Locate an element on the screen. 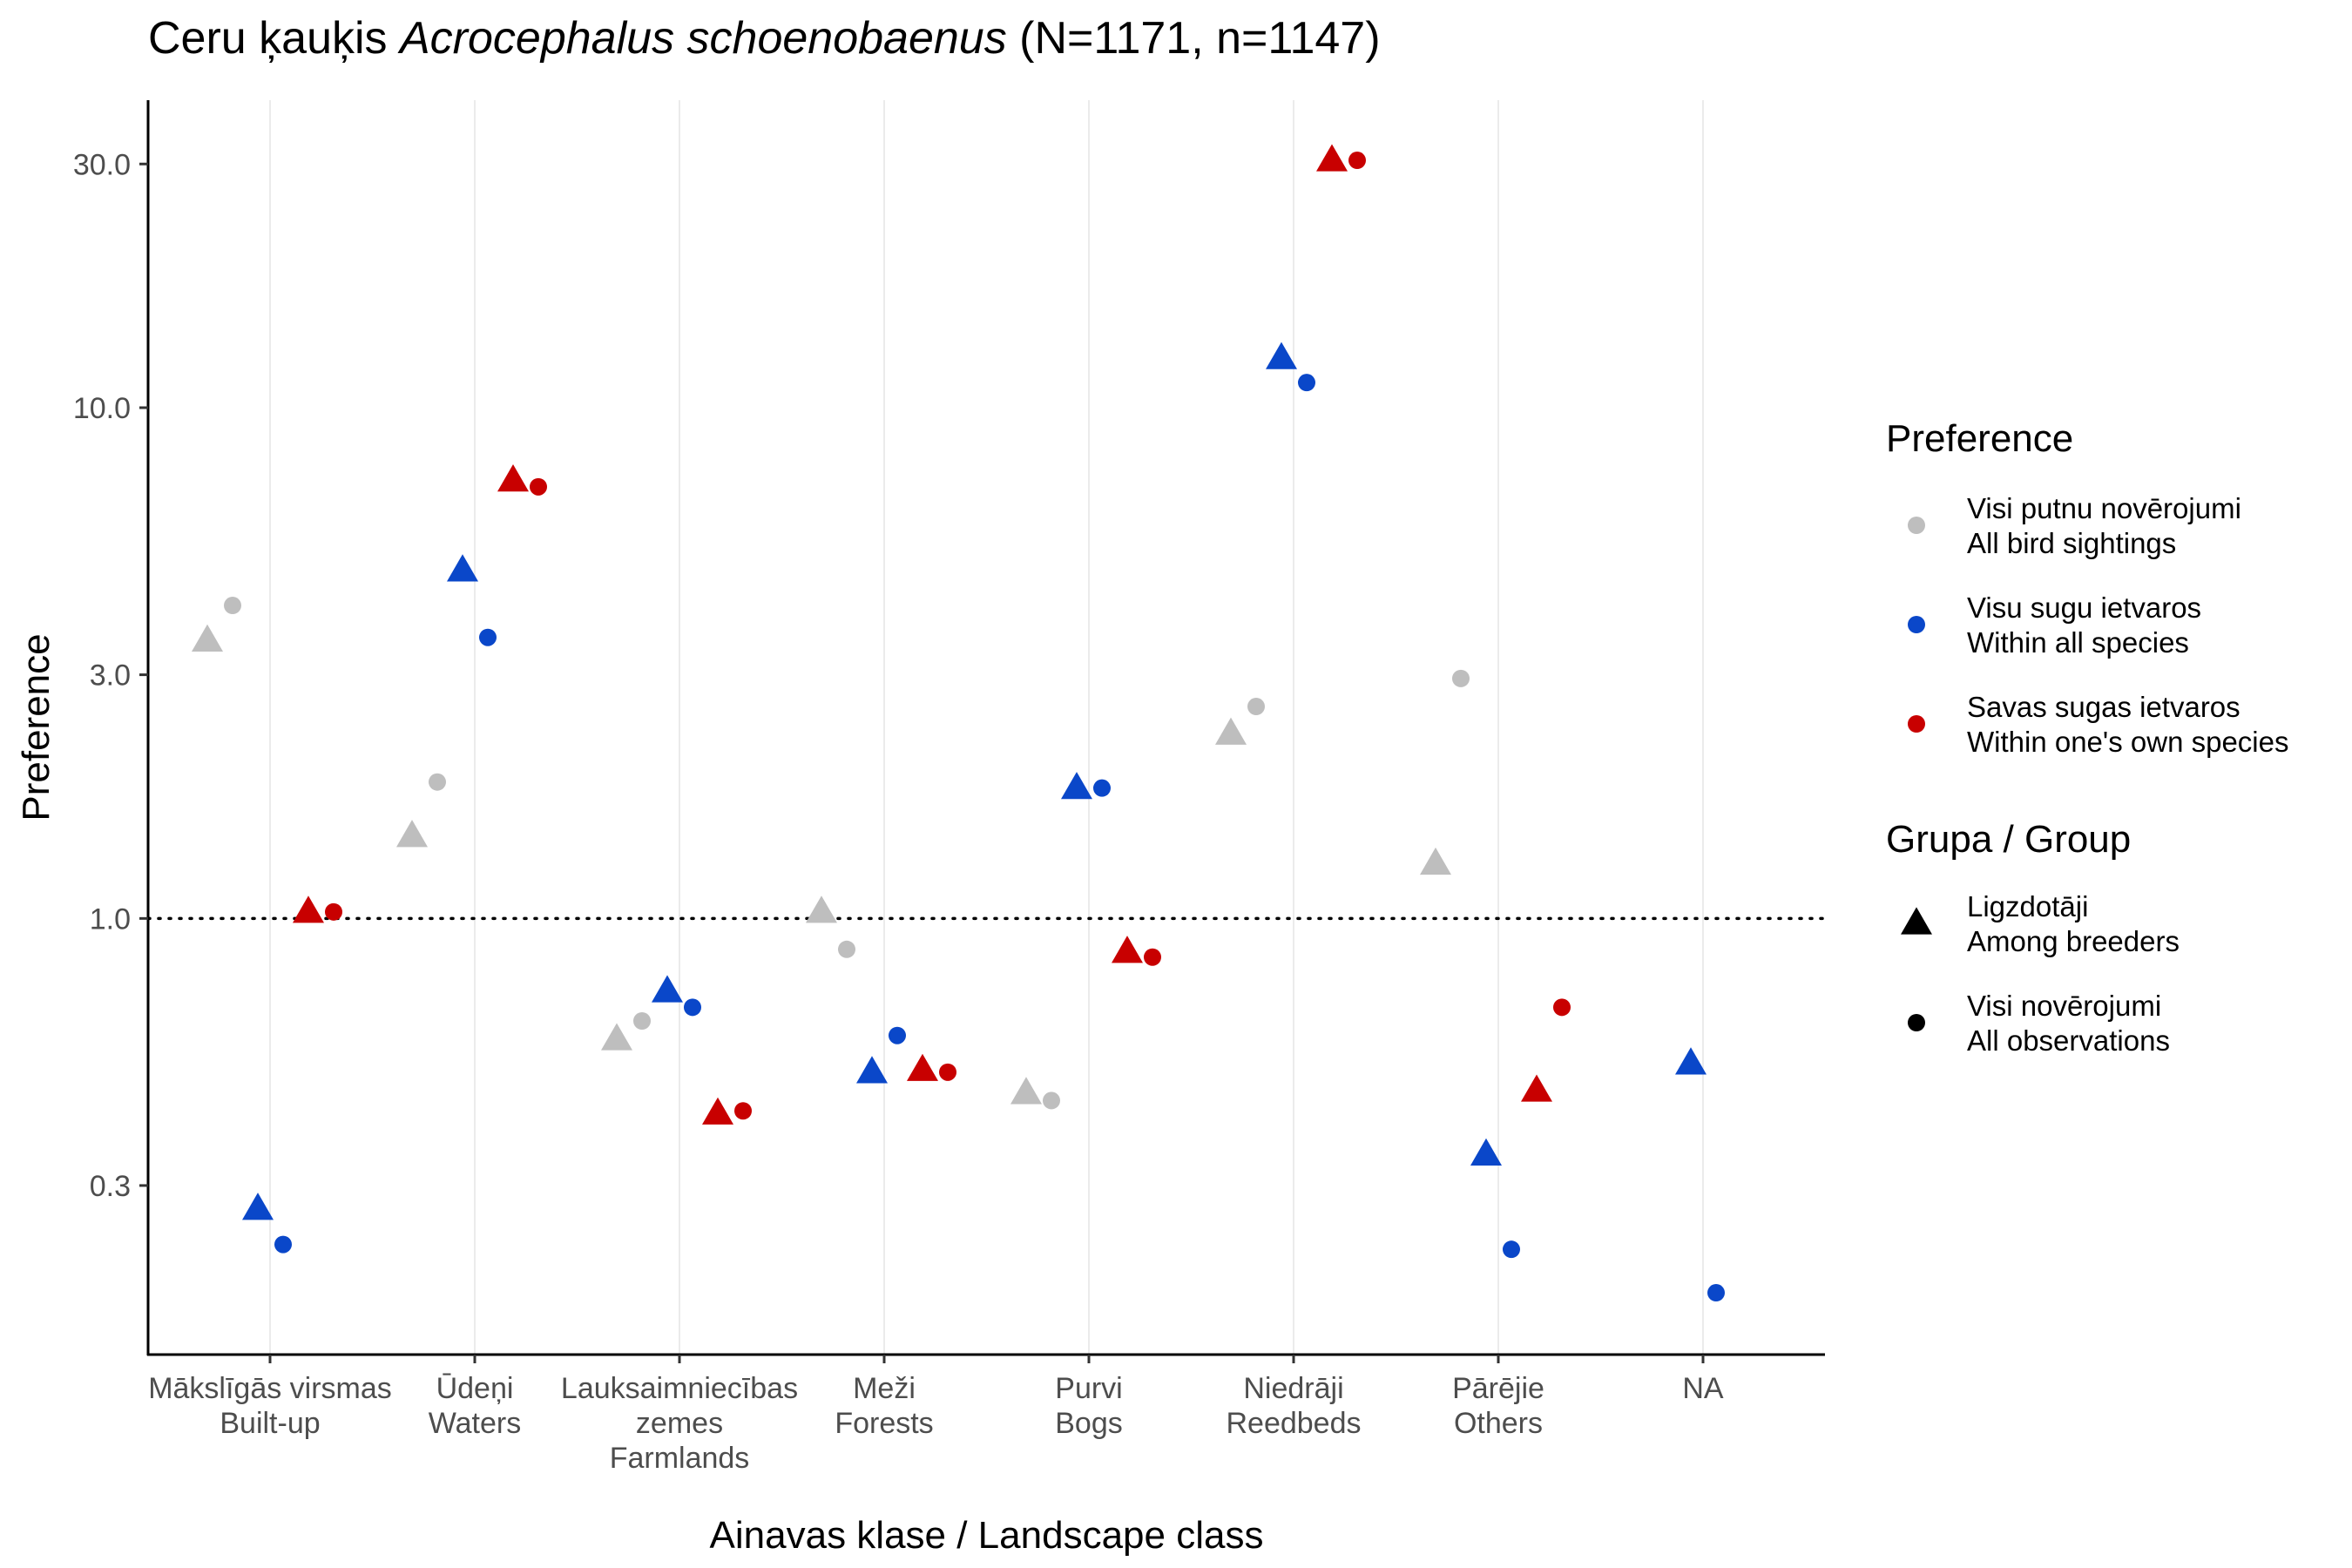 This screenshot has width=2352, height=1568. x-tick-label-forests-0: Meži is located at coordinates (884, 1388).